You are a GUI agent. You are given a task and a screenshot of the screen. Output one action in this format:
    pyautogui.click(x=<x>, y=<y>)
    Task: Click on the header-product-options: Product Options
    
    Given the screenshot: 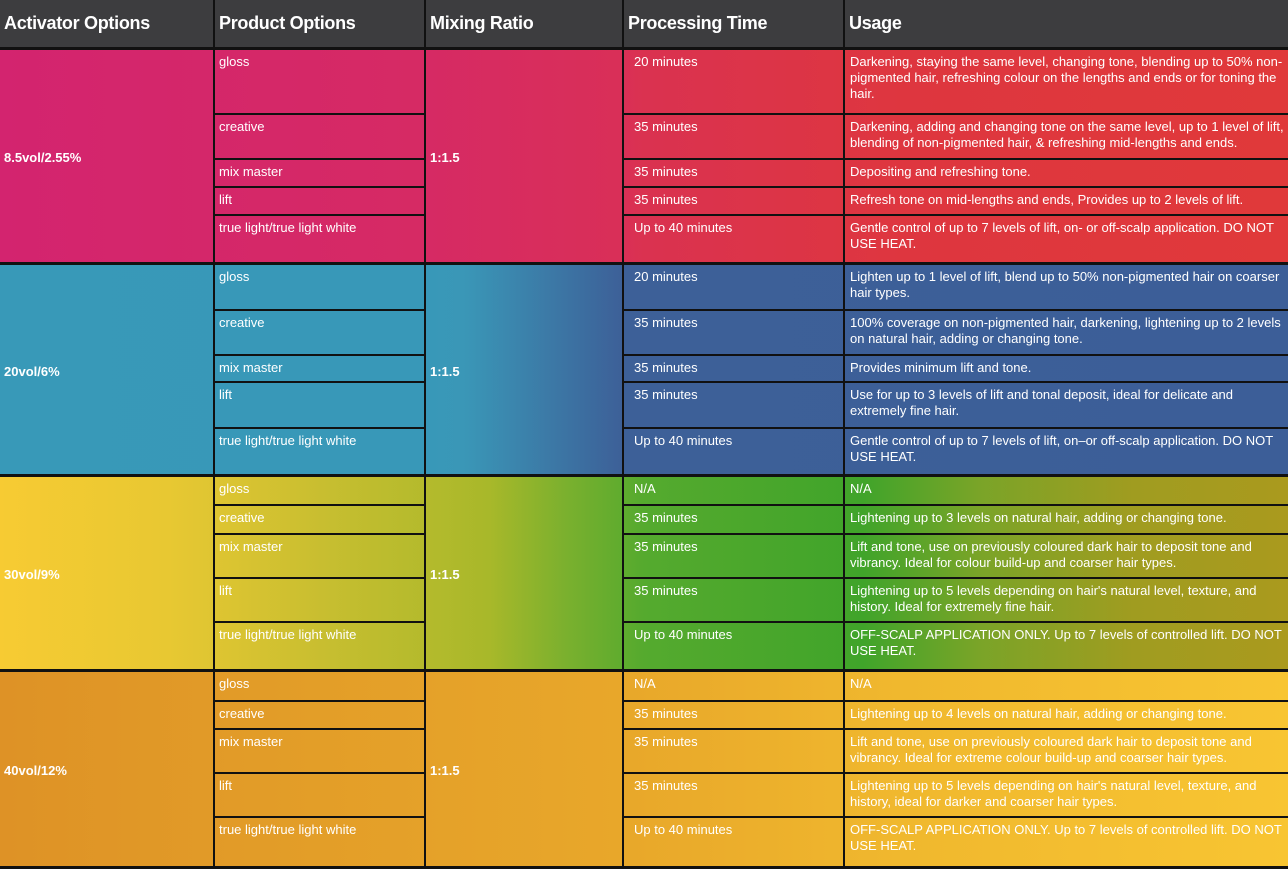 What is the action you would take?
    pyautogui.click(x=320, y=23)
    